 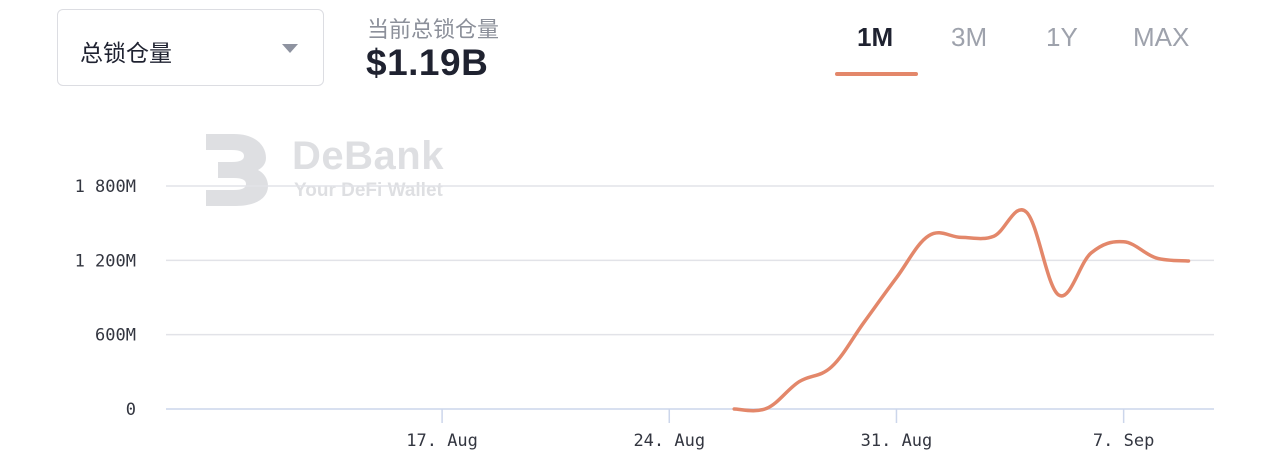 I want to click on x-tick-label: 7. Sep, so click(x=1123, y=441).